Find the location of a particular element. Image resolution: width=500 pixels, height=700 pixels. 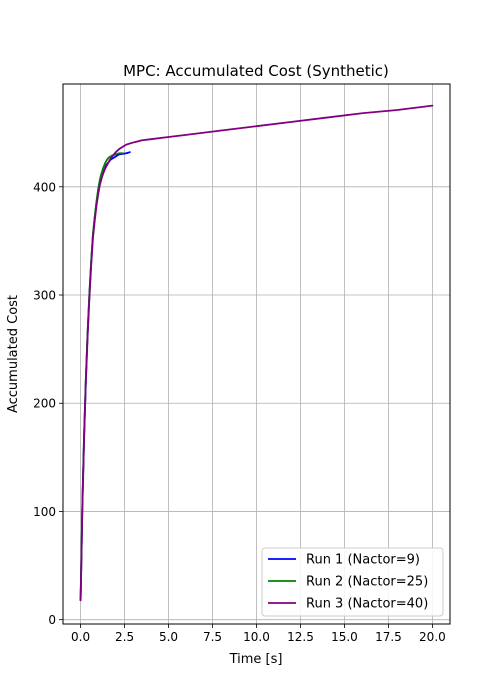

chart-title: MPC: Accumulated Cost (Synthetic) is located at coordinates (256, 71).